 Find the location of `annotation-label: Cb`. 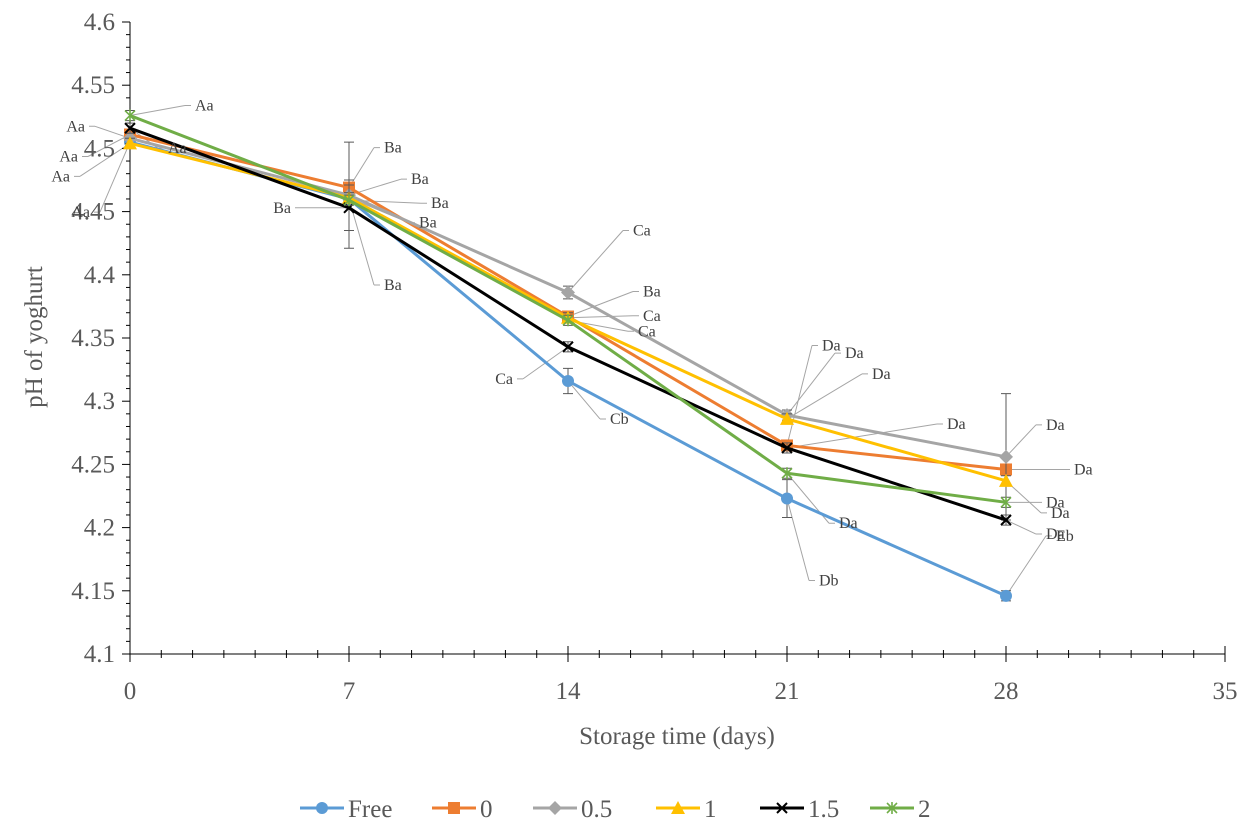

annotation-label: Cb is located at coordinates (619, 419).